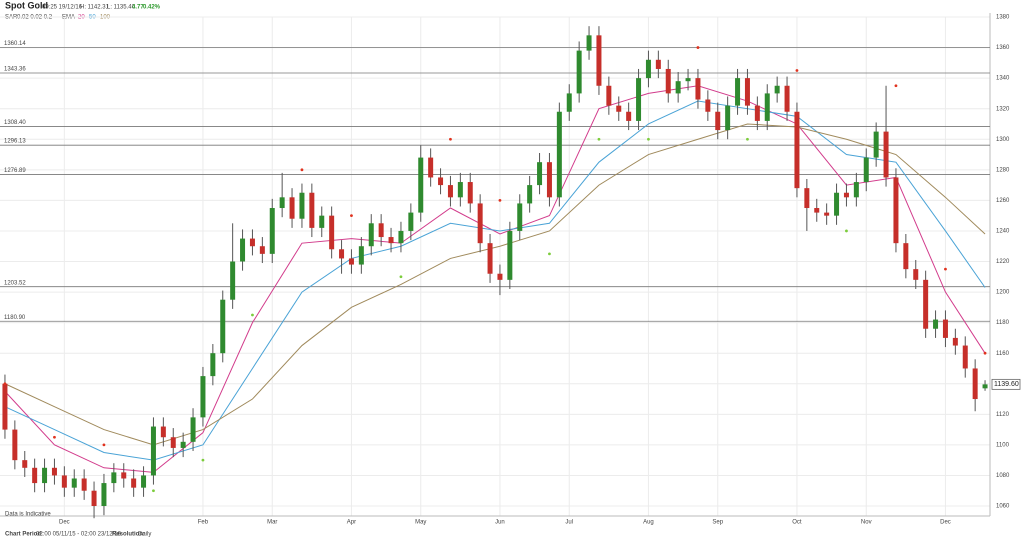 Image resolution: width=1024 pixels, height=540 pixels. Describe the element at coordinates (35, 18) in the screenshot. I see `sar-params: 0.02 0.02 0.2` at that location.